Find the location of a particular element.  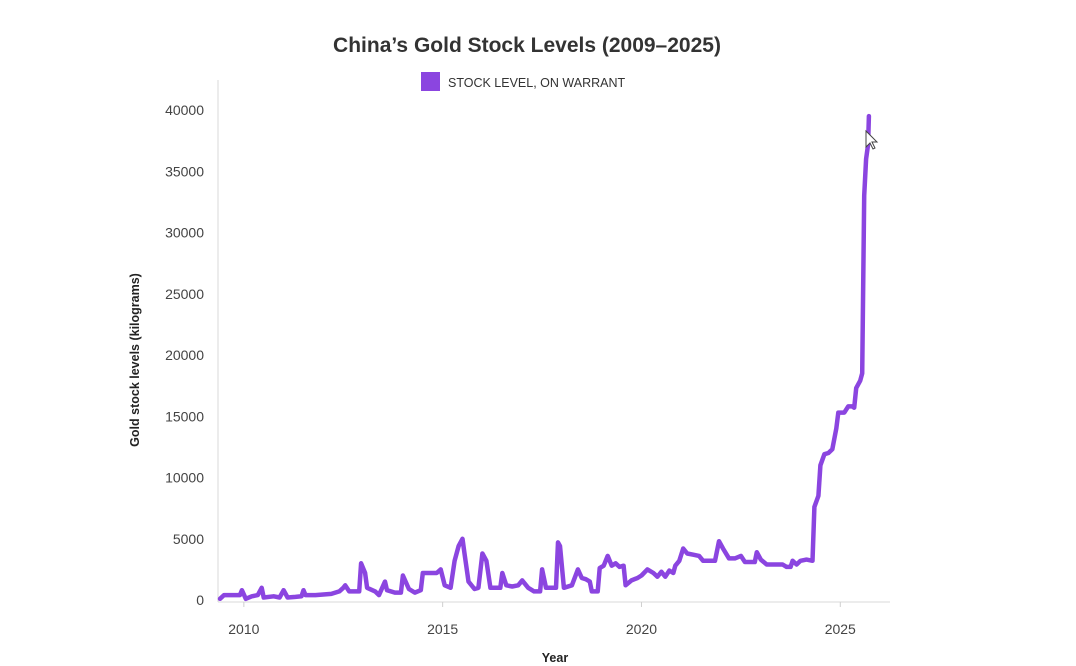

y-tick-label: 25000 is located at coordinates (184, 294).